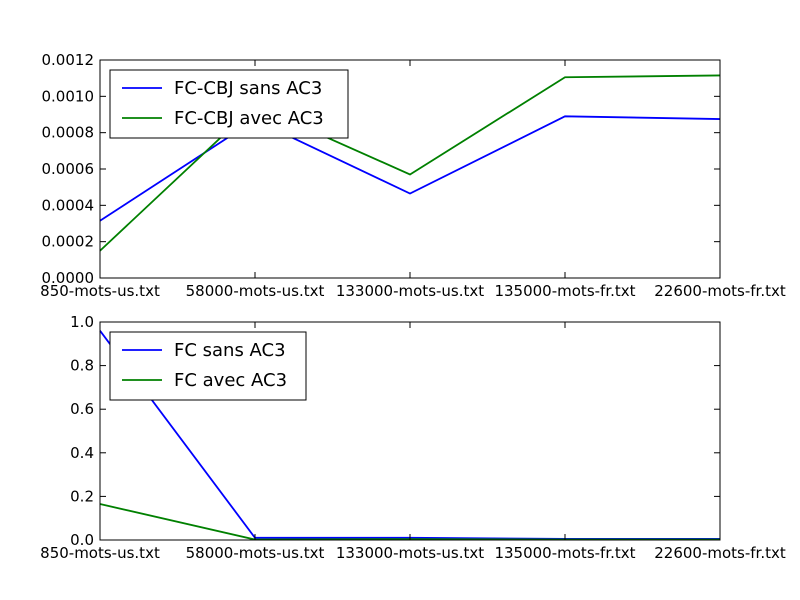  I want to click on chart1-xtick-label: 135000-mots-fr.txt, so click(564, 291).